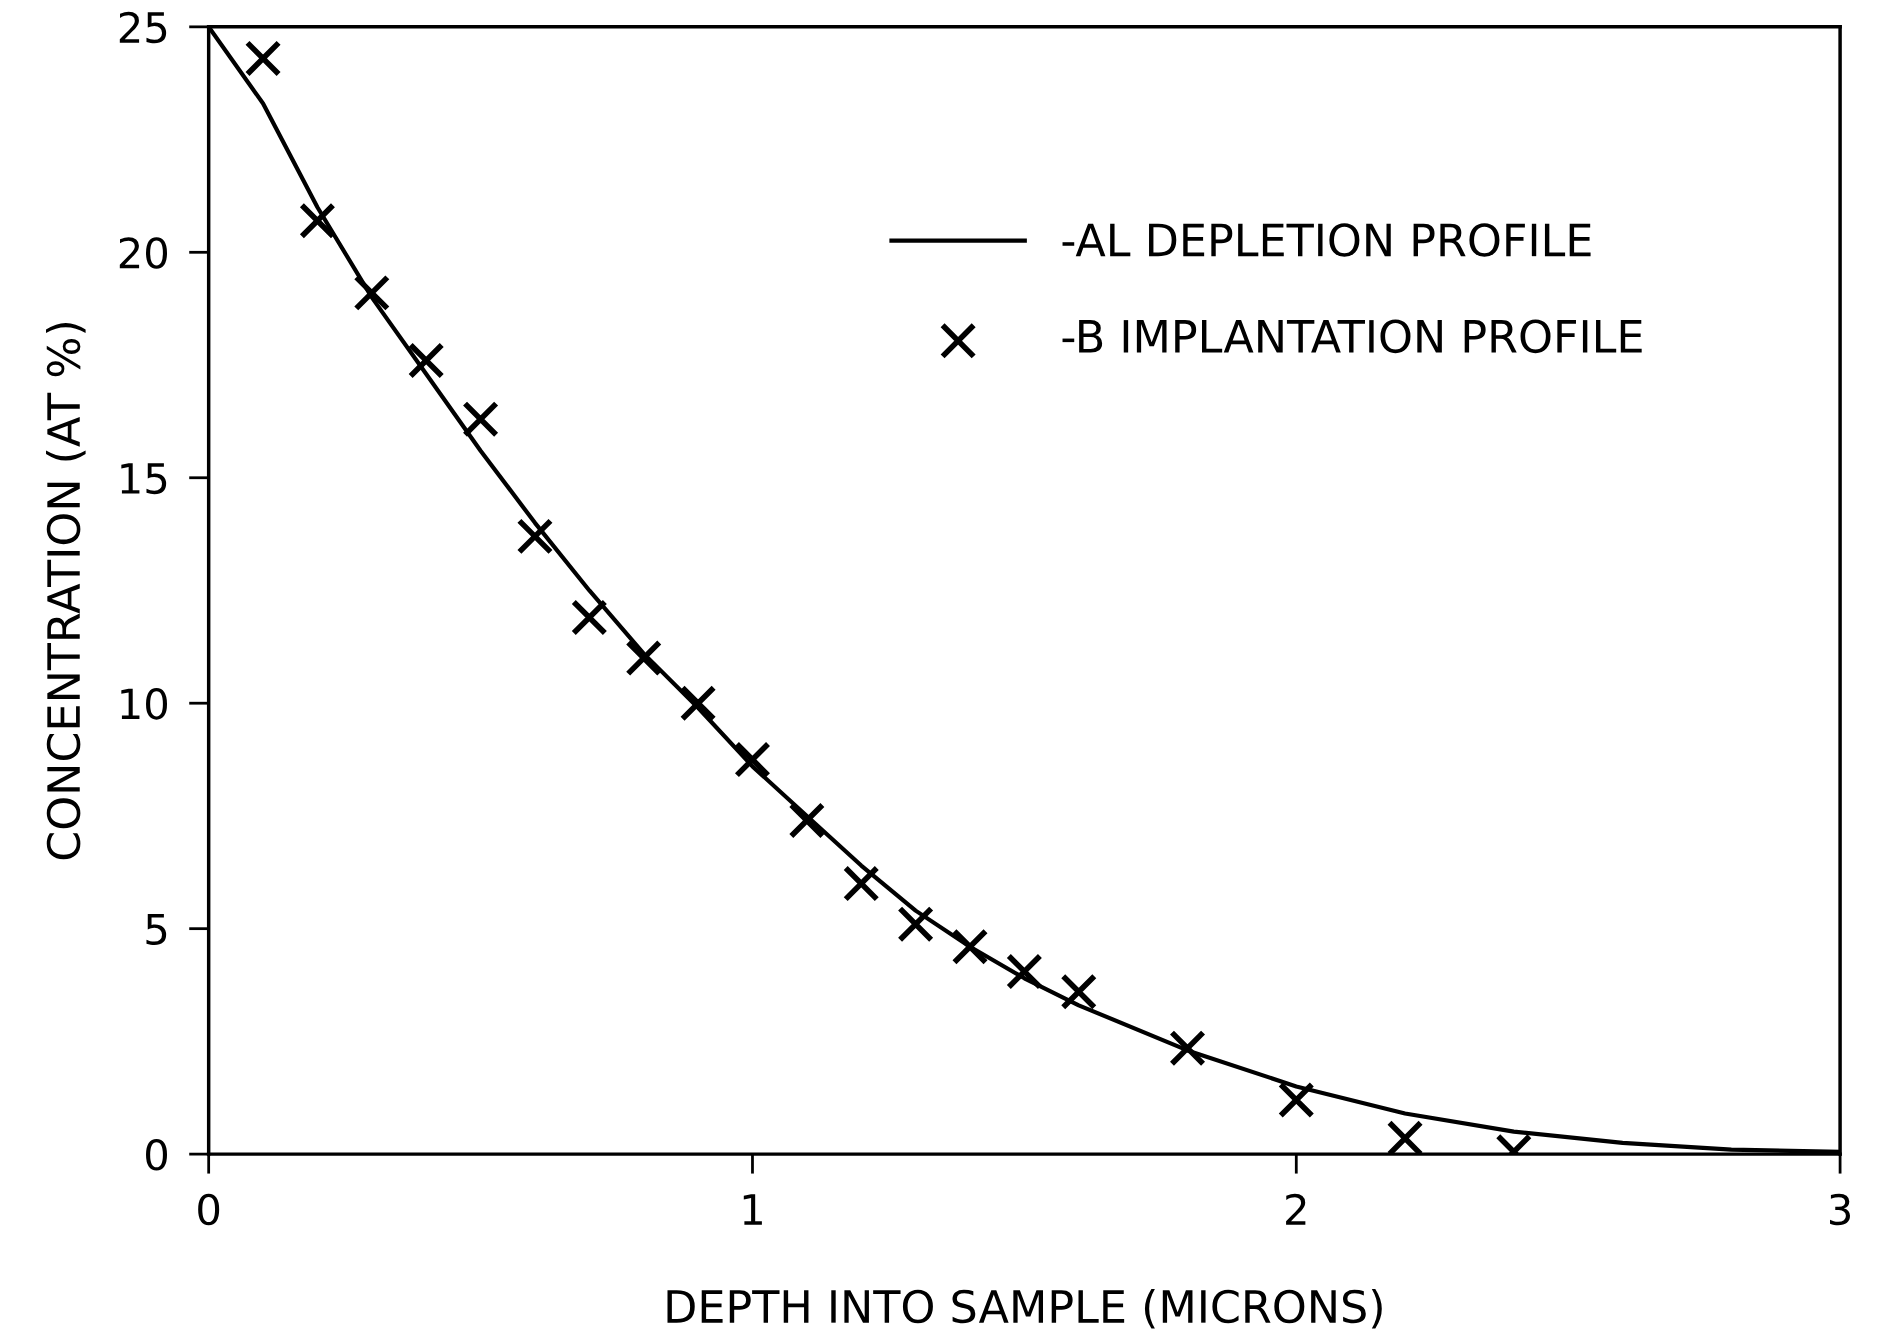 The width and height of the screenshot is (1897, 1342). What do you see at coordinates (143, 253) in the screenshot?
I see `y-tick-label: 20` at bounding box center [143, 253].